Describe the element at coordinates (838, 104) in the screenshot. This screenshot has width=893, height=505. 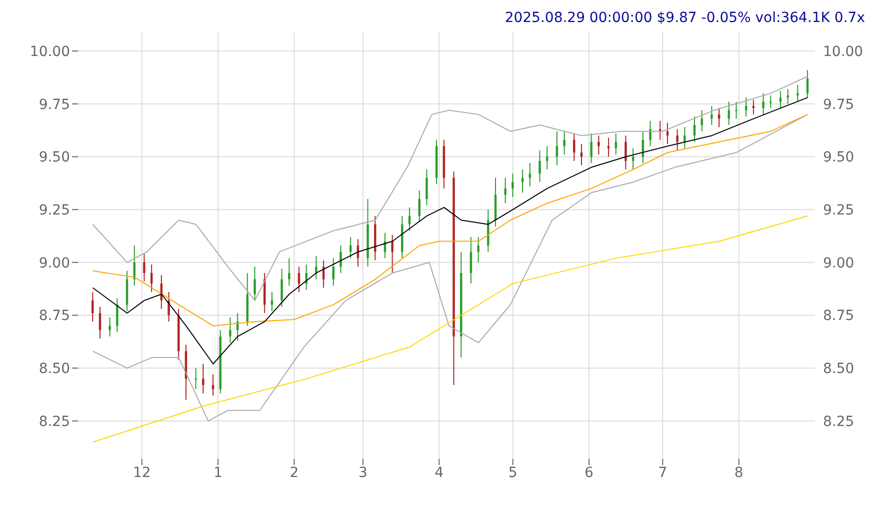
I see `y2-tick-label: 9.75` at that location.